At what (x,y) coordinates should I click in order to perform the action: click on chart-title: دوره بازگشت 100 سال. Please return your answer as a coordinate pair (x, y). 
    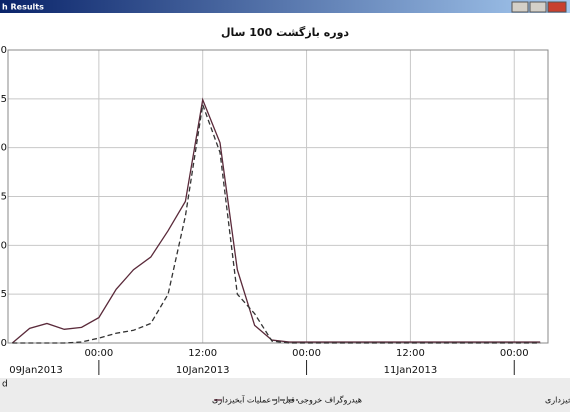
    Looking at the image, I should click on (285, 32).